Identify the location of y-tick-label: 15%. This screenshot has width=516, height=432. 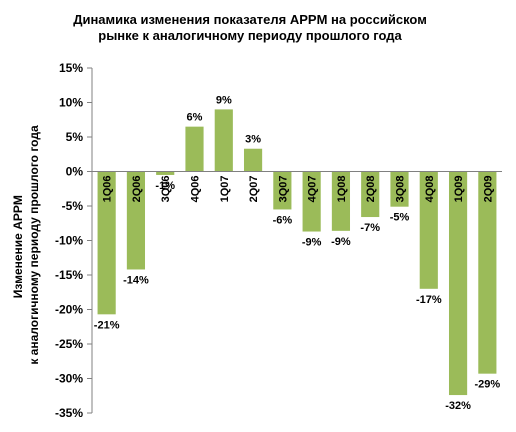
(71, 68).